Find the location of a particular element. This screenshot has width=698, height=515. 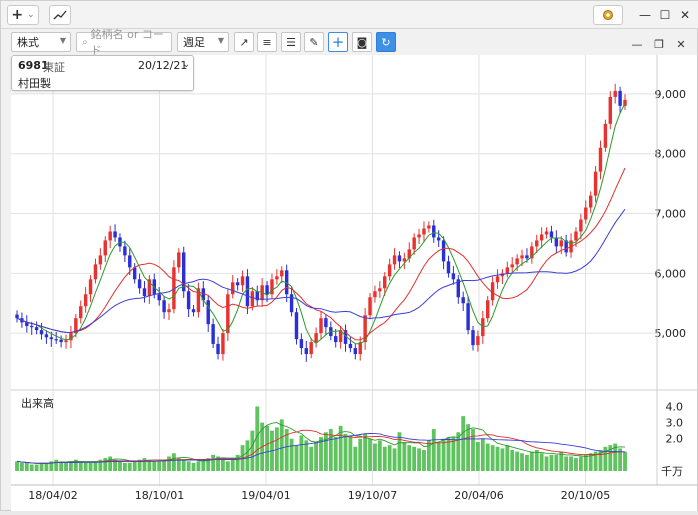

screenshot-tool: ◙ is located at coordinates (362, 42).